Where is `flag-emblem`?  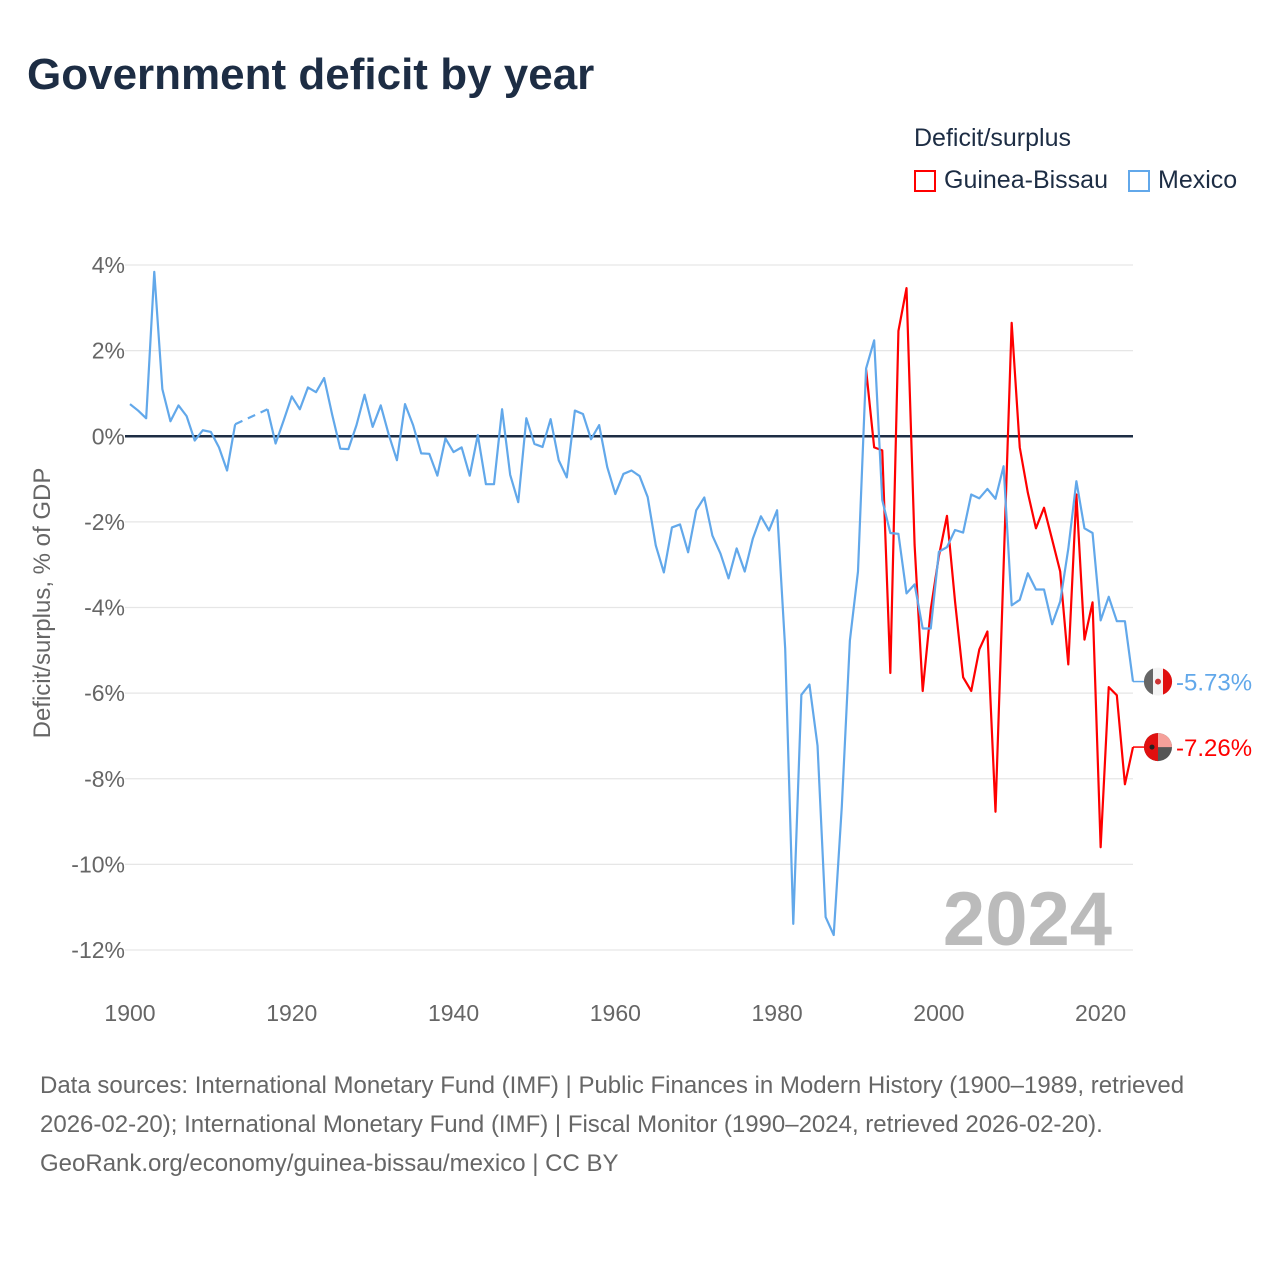
flag-emblem is located at coordinates (1158, 681).